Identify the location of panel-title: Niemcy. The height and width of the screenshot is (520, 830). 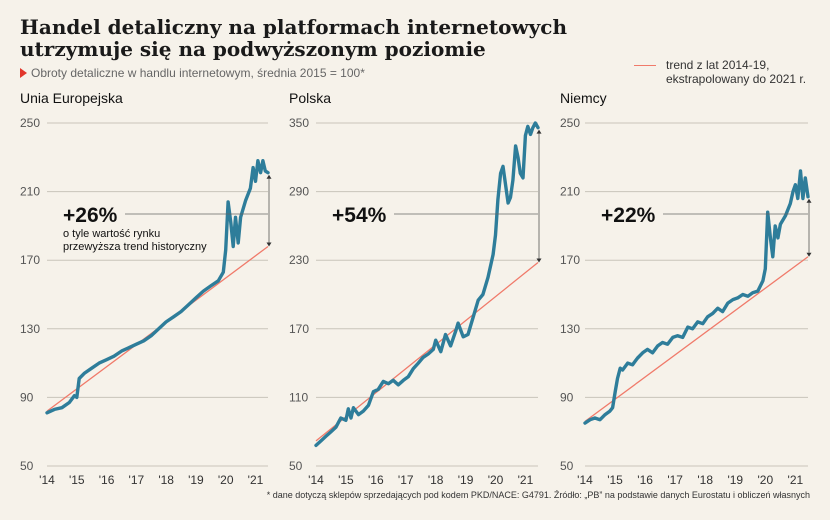
(583, 98).